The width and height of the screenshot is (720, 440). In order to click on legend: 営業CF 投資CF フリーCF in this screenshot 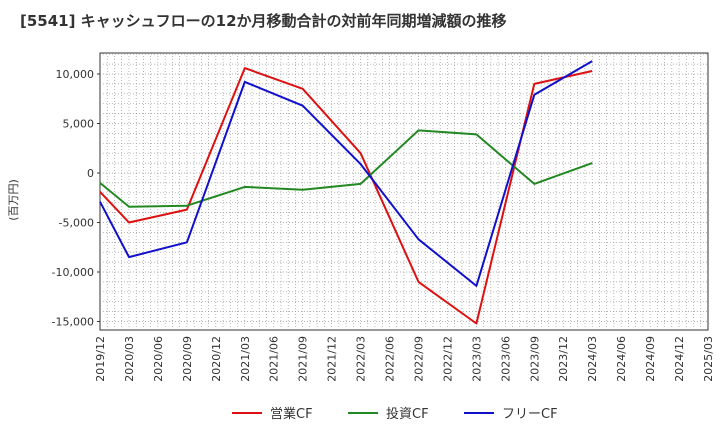, I will do `click(395, 414)`.